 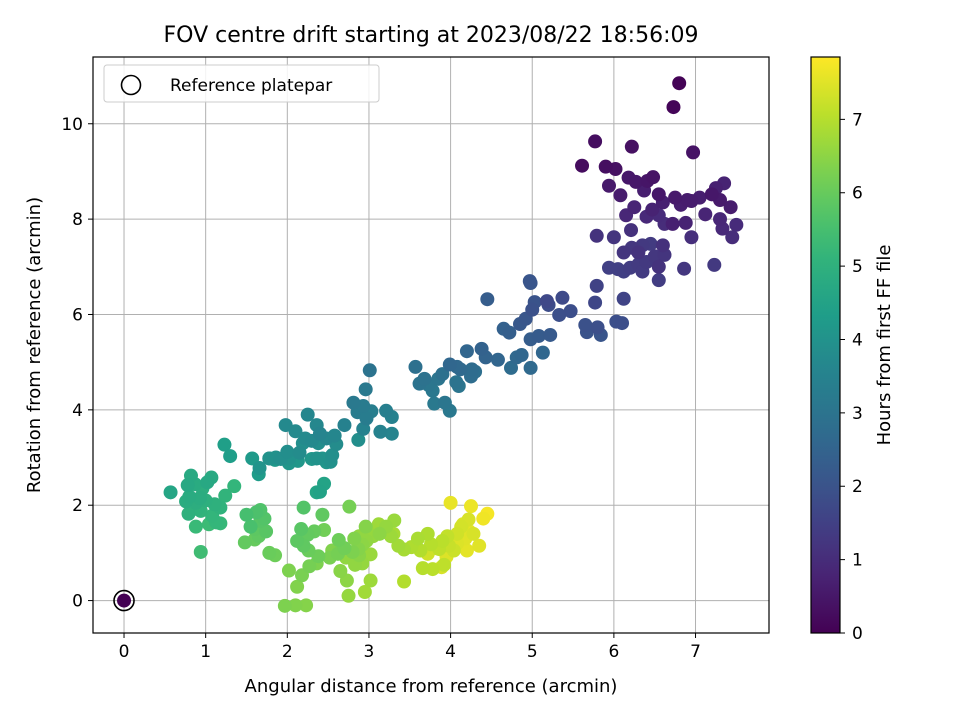 I want to click on reference-point, so click(x=124, y=600).